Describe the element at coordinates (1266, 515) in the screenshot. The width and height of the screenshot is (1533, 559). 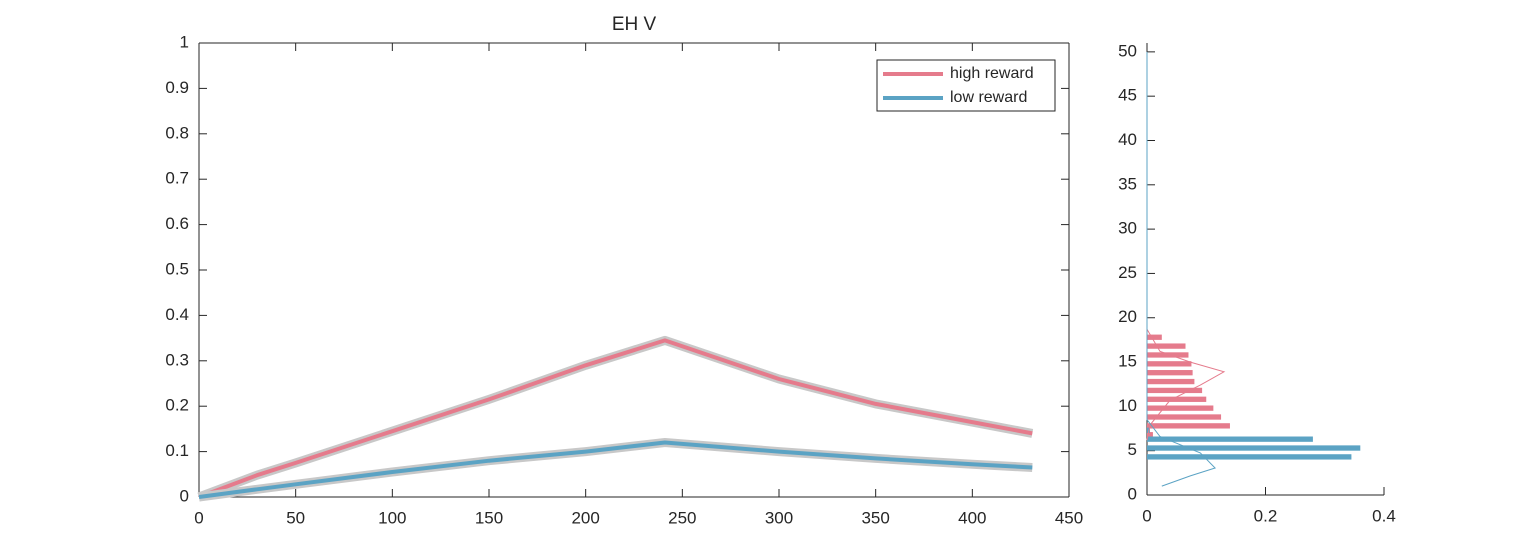
I see `x-tick-label: 0.2` at that location.